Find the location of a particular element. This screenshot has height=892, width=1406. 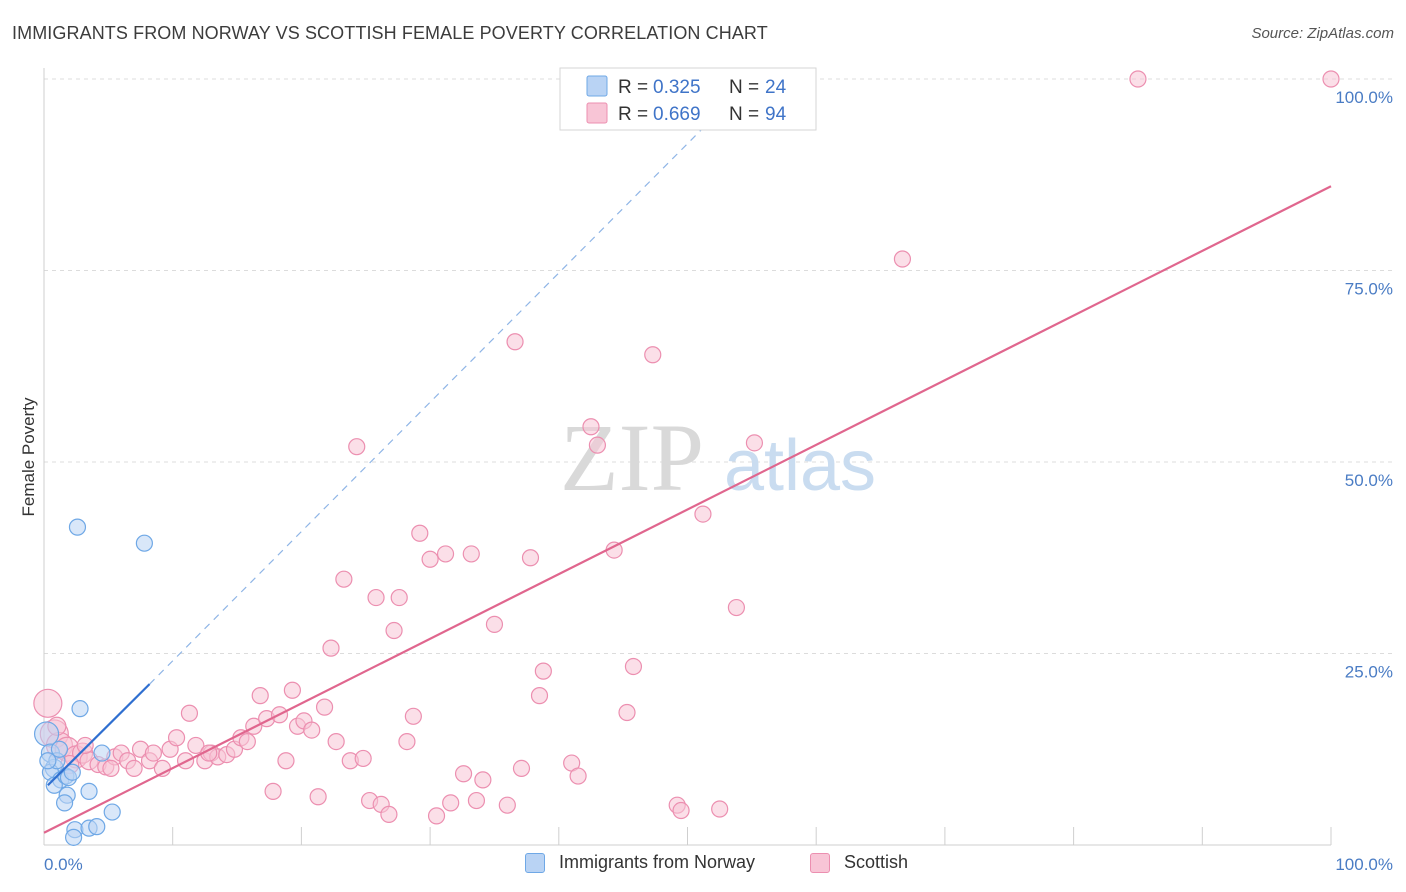

legend-n-value-norway: 24 is located at coordinates (776, 87).